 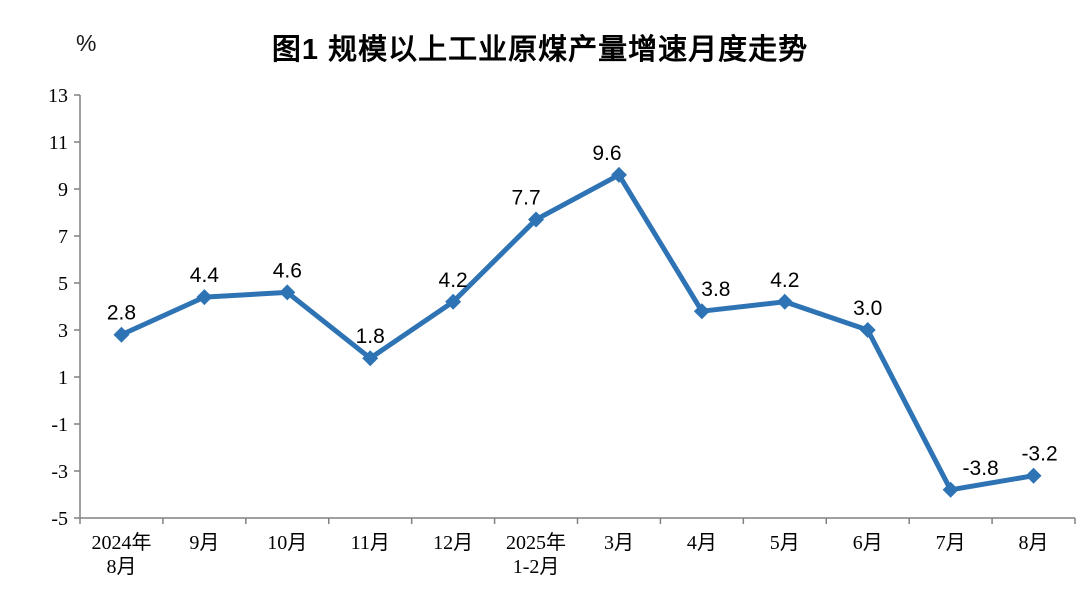 I want to click on y-axis-tick-label: 3, so click(x=63, y=331).